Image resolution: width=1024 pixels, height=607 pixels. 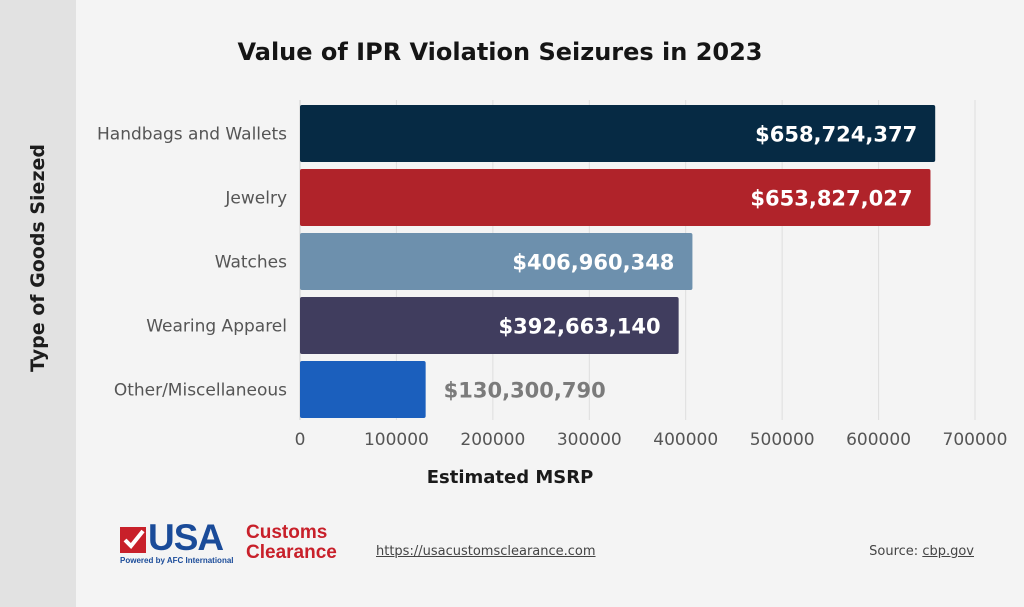 What do you see at coordinates (396, 440) in the screenshot?
I see `x-tick-label: 100000` at bounding box center [396, 440].